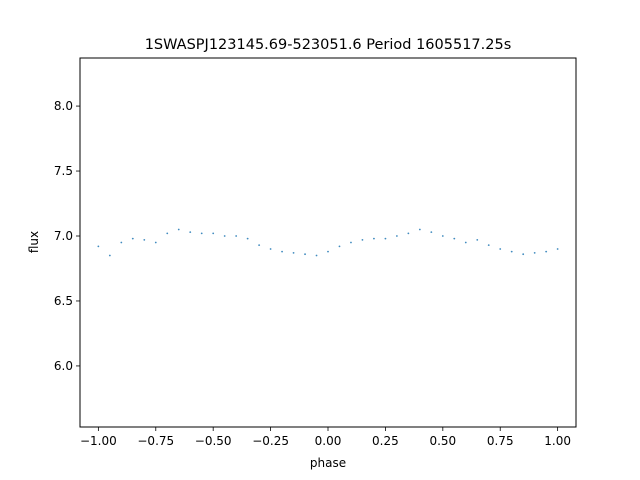 The height and width of the screenshot is (480, 640). What do you see at coordinates (270, 441) in the screenshot?
I see `x-tick-label: −0.25` at bounding box center [270, 441].